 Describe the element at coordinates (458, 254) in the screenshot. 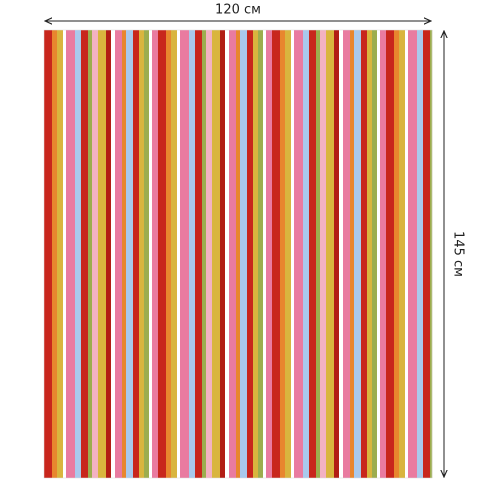

I see `height-label: 145 см` at that location.